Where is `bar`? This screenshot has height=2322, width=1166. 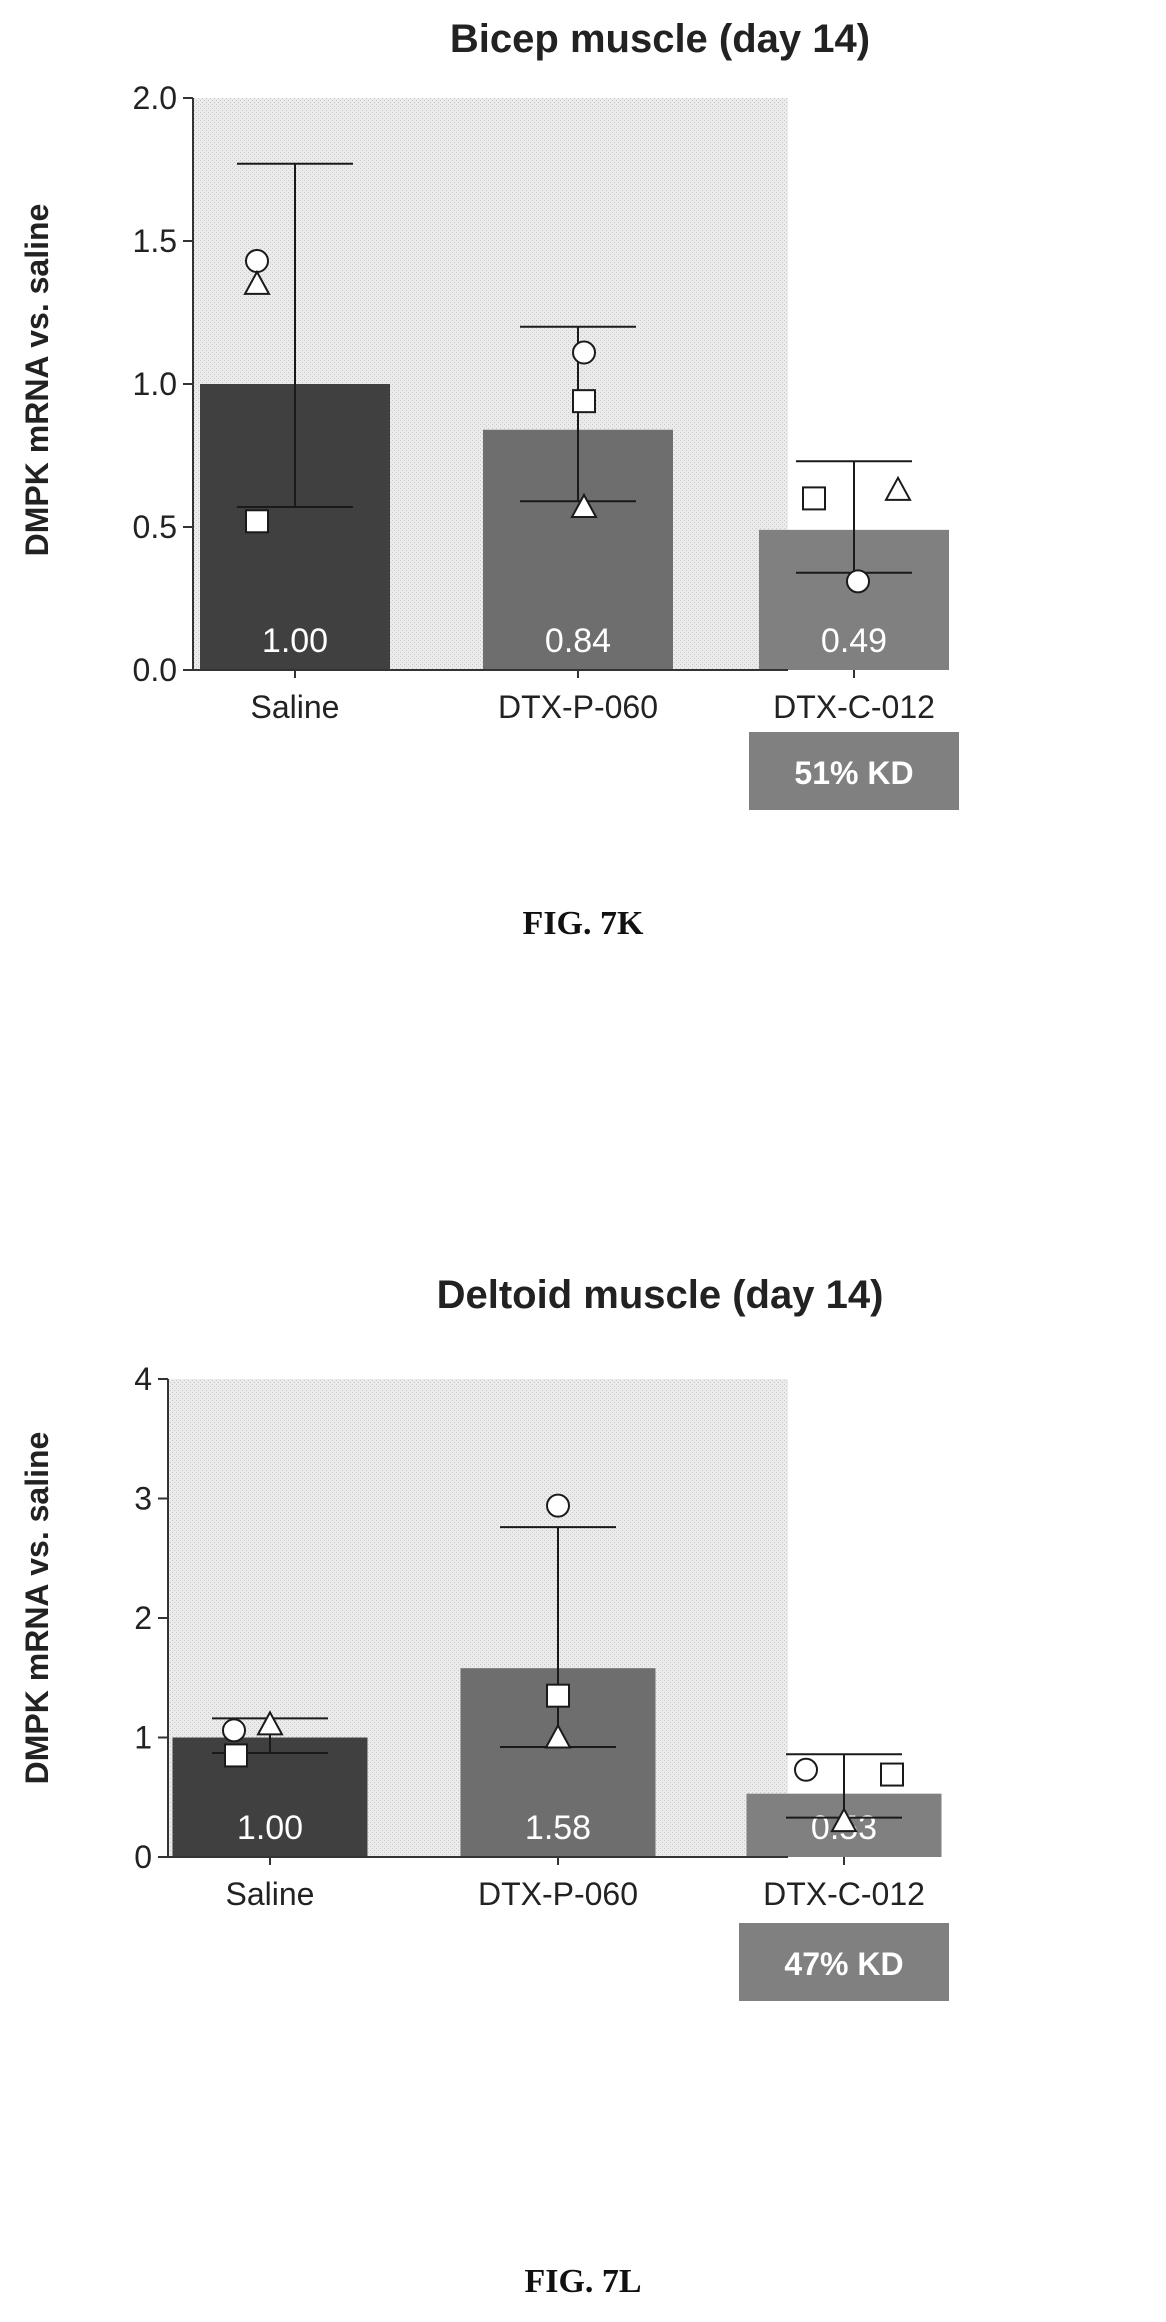
bar is located at coordinates (270, 1797).